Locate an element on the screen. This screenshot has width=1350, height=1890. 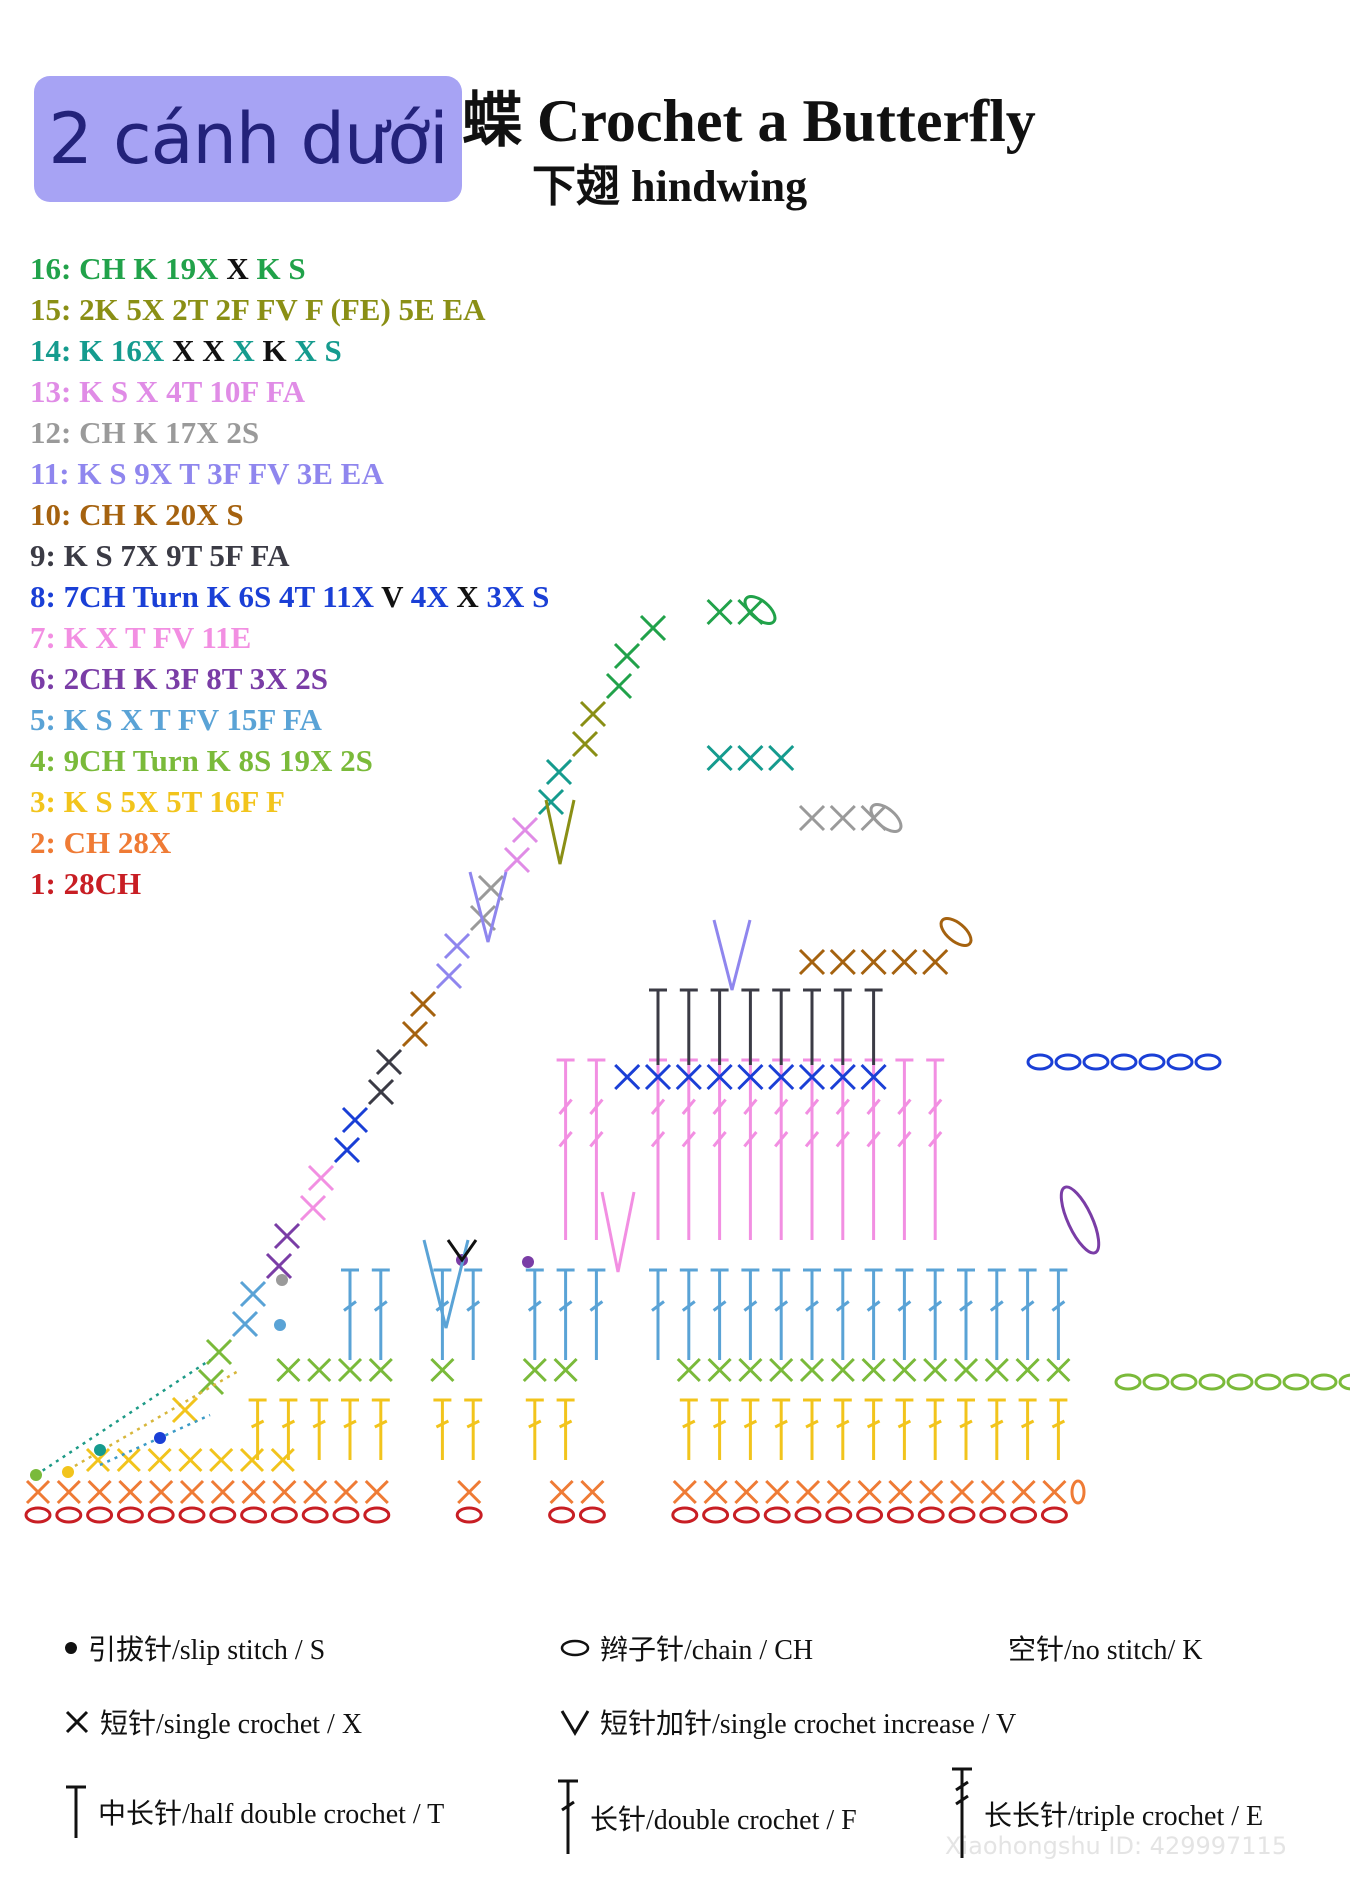
legend-sc-inc-label: 短针加针/single crochet increase / V is located at coordinates (808, 1724).